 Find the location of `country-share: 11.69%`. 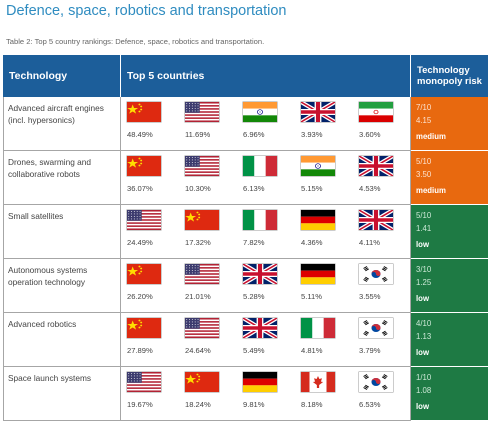

country-share: 11.69% is located at coordinates (198, 134).